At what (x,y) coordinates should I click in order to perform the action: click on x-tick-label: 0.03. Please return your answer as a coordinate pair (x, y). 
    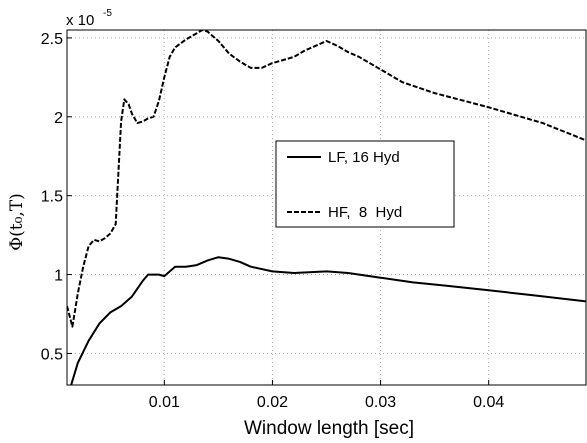
    Looking at the image, I should click on (380, 402).